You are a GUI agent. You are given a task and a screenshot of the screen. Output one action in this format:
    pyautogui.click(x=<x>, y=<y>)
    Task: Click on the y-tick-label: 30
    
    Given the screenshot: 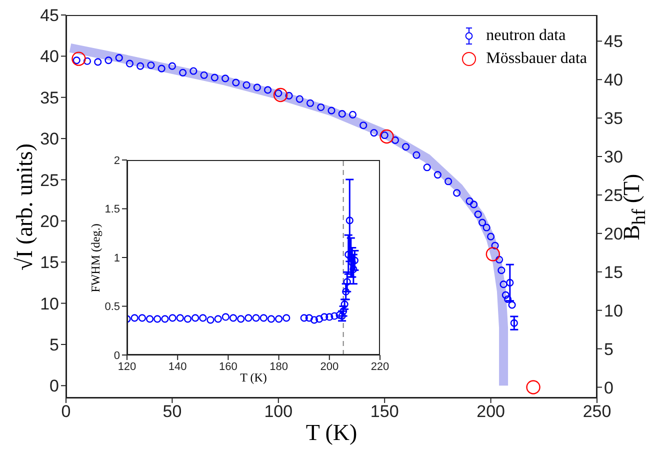 What is the action you would take?
    pyautogui.click(x=49, y=139)
    